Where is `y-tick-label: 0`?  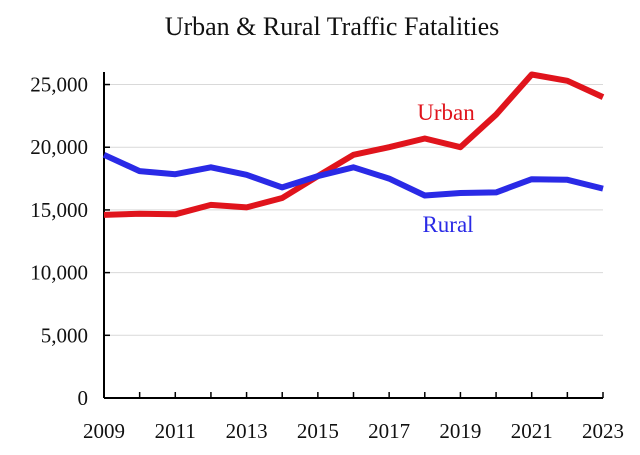
y-tick-label: 0 is located at coordinates (83, 398).